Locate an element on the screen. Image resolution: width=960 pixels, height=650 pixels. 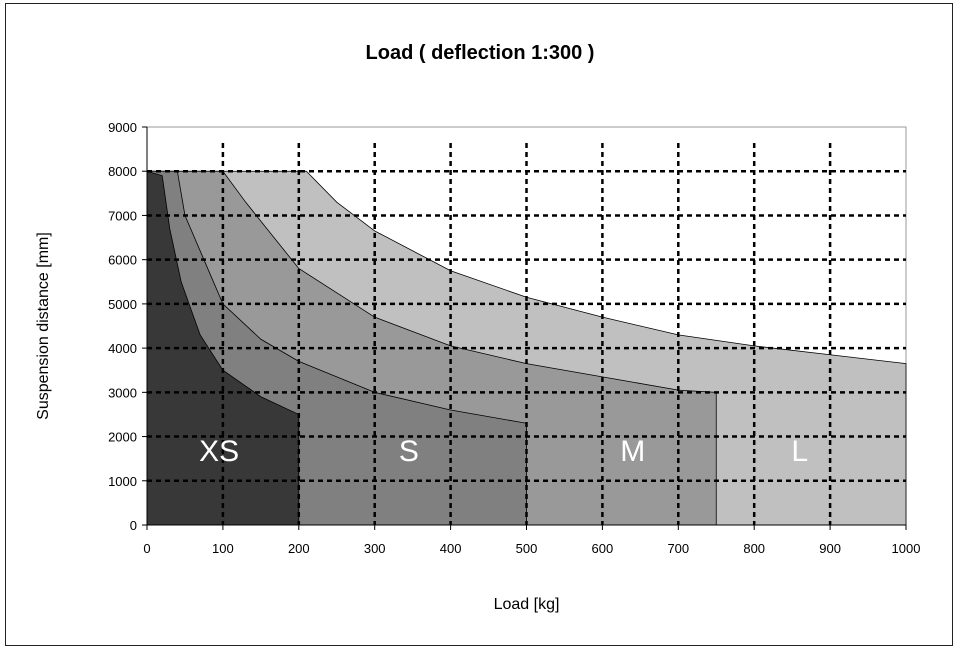
y-tick-label-8000: 8000 is located at coordinates (122, 171).